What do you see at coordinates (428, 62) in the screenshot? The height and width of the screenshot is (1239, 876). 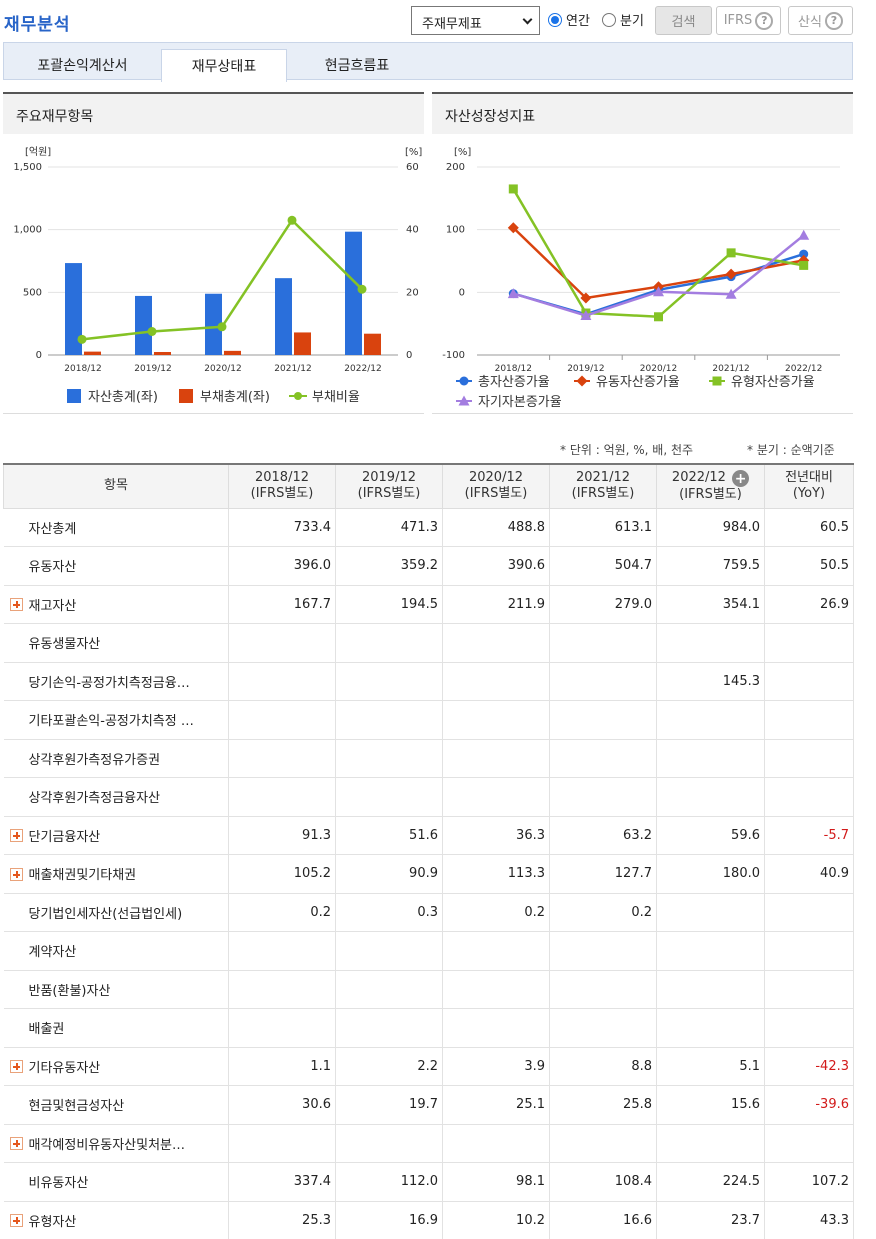 I see `statement-tabs: 포괄손익계산서 재무상태표 현금흐름표` at bounding box center [428, 62].